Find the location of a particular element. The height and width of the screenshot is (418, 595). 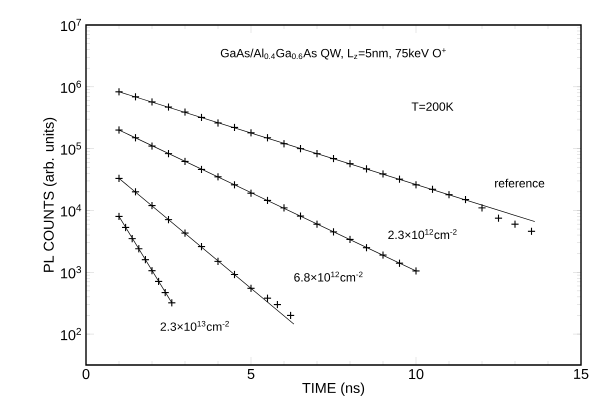

y-tick-label: 10$^{6}$ is located at coordinates (71, 86).